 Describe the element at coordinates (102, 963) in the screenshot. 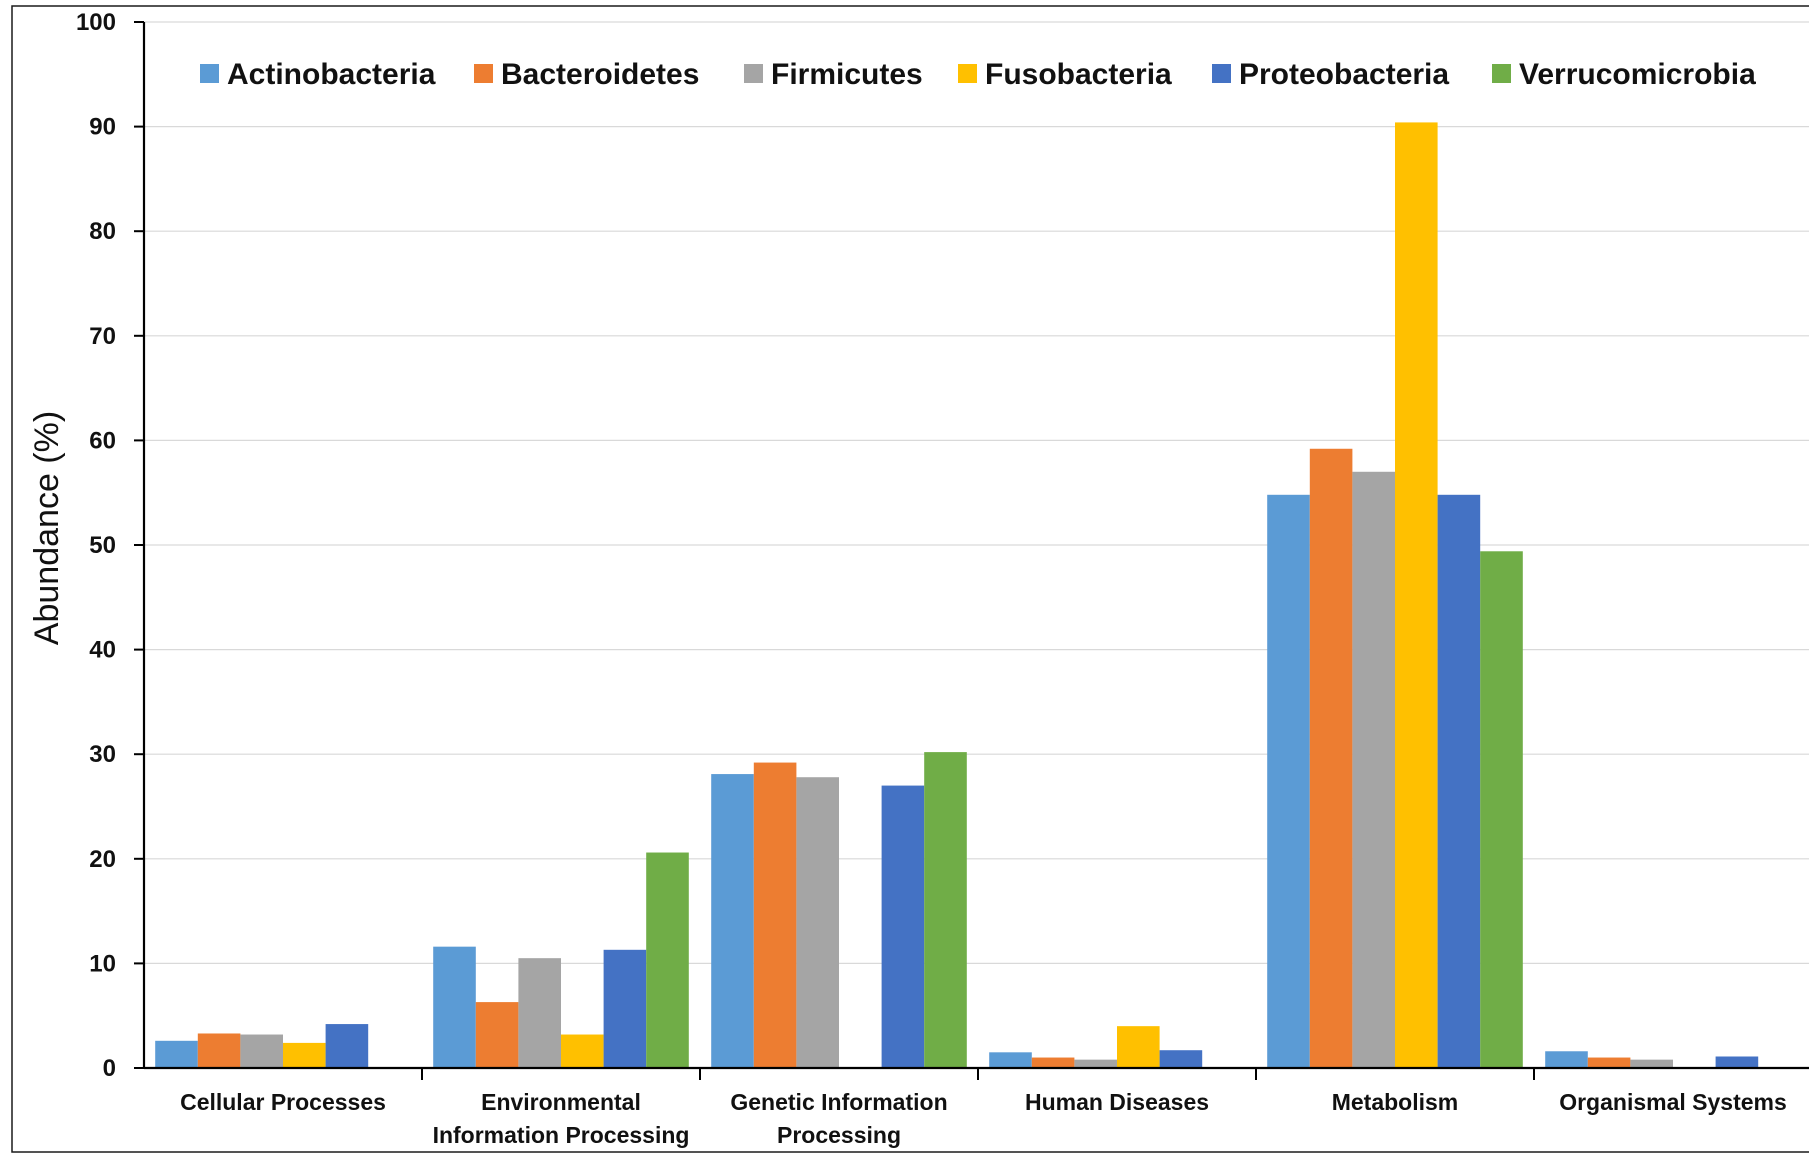

I see `y-tick-label: 10` at that location.